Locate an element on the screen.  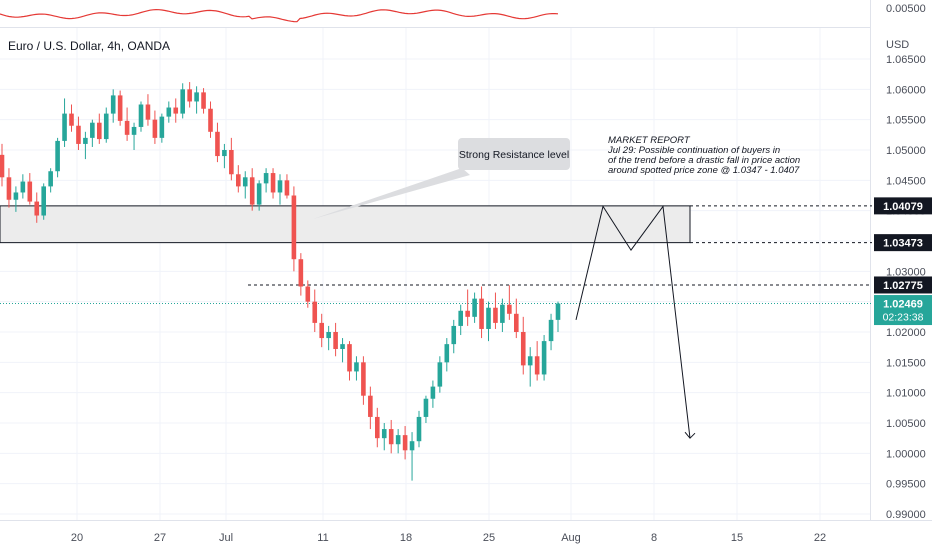
time-tick-label: 18 is located at coordinates (406, 538).